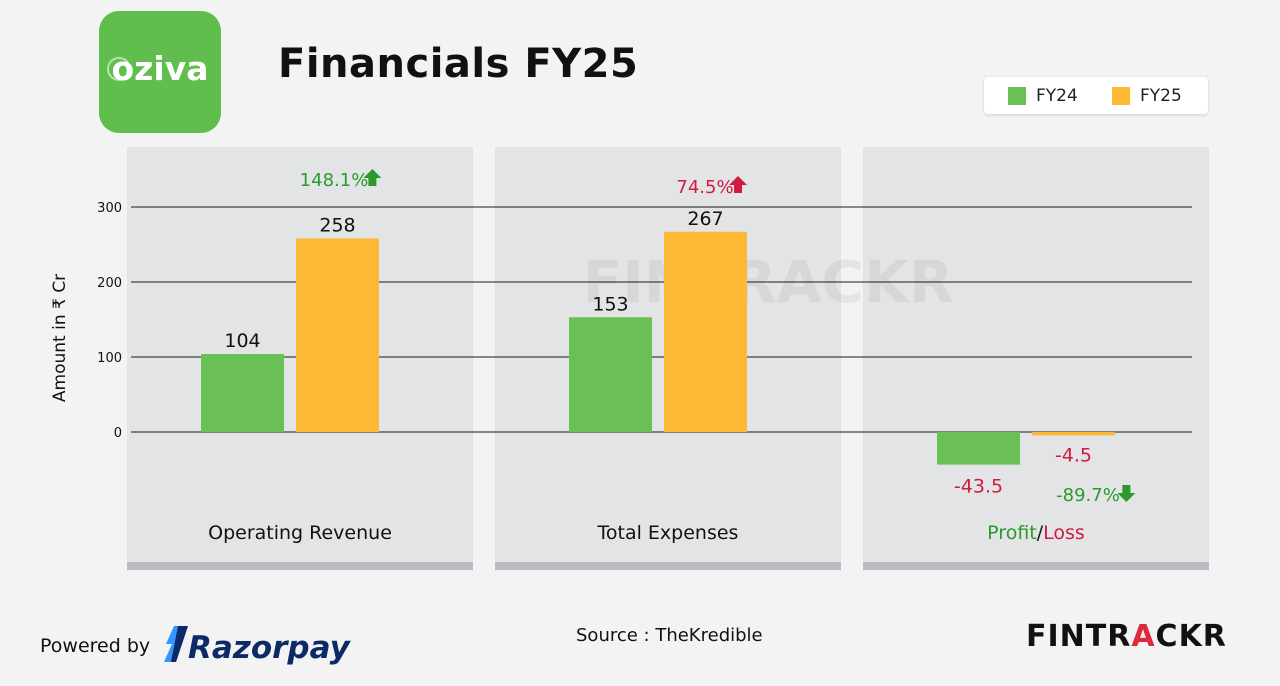 This screenshot has height=686, width=1280. What do you see at coordinates (109, 358) in the screenshot?
I see `y-tick-label-100: 100` at bounding box center [109, 358].